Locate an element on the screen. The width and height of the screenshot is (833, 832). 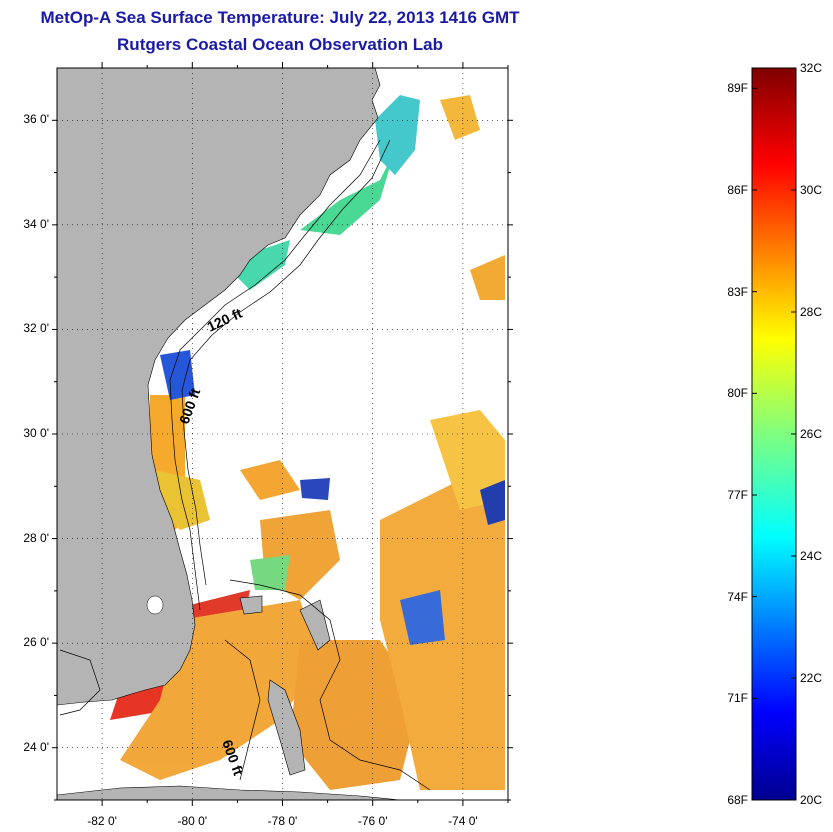
colorbar-fahrenheit-label: 74F is located at coordinates (737, 596).